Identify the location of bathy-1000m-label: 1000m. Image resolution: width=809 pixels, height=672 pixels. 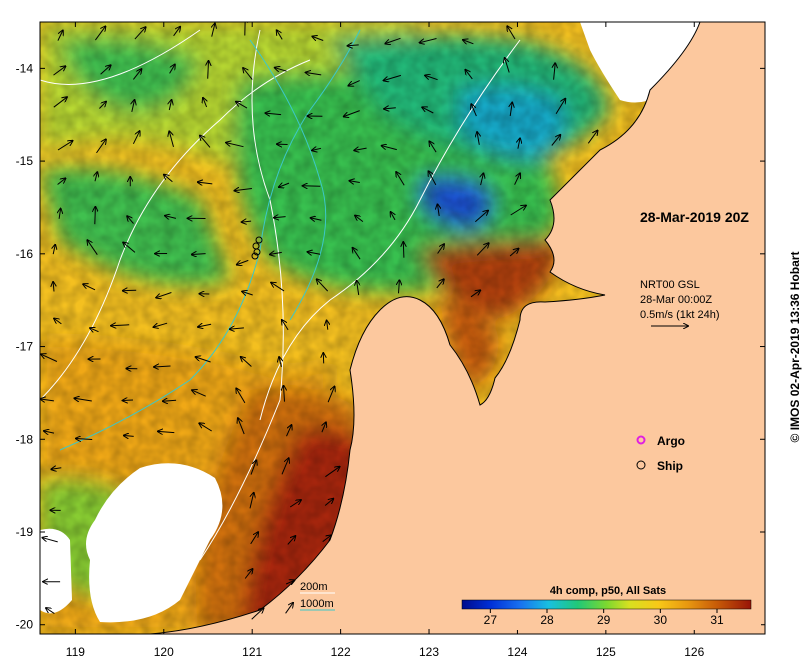
(317, 604).